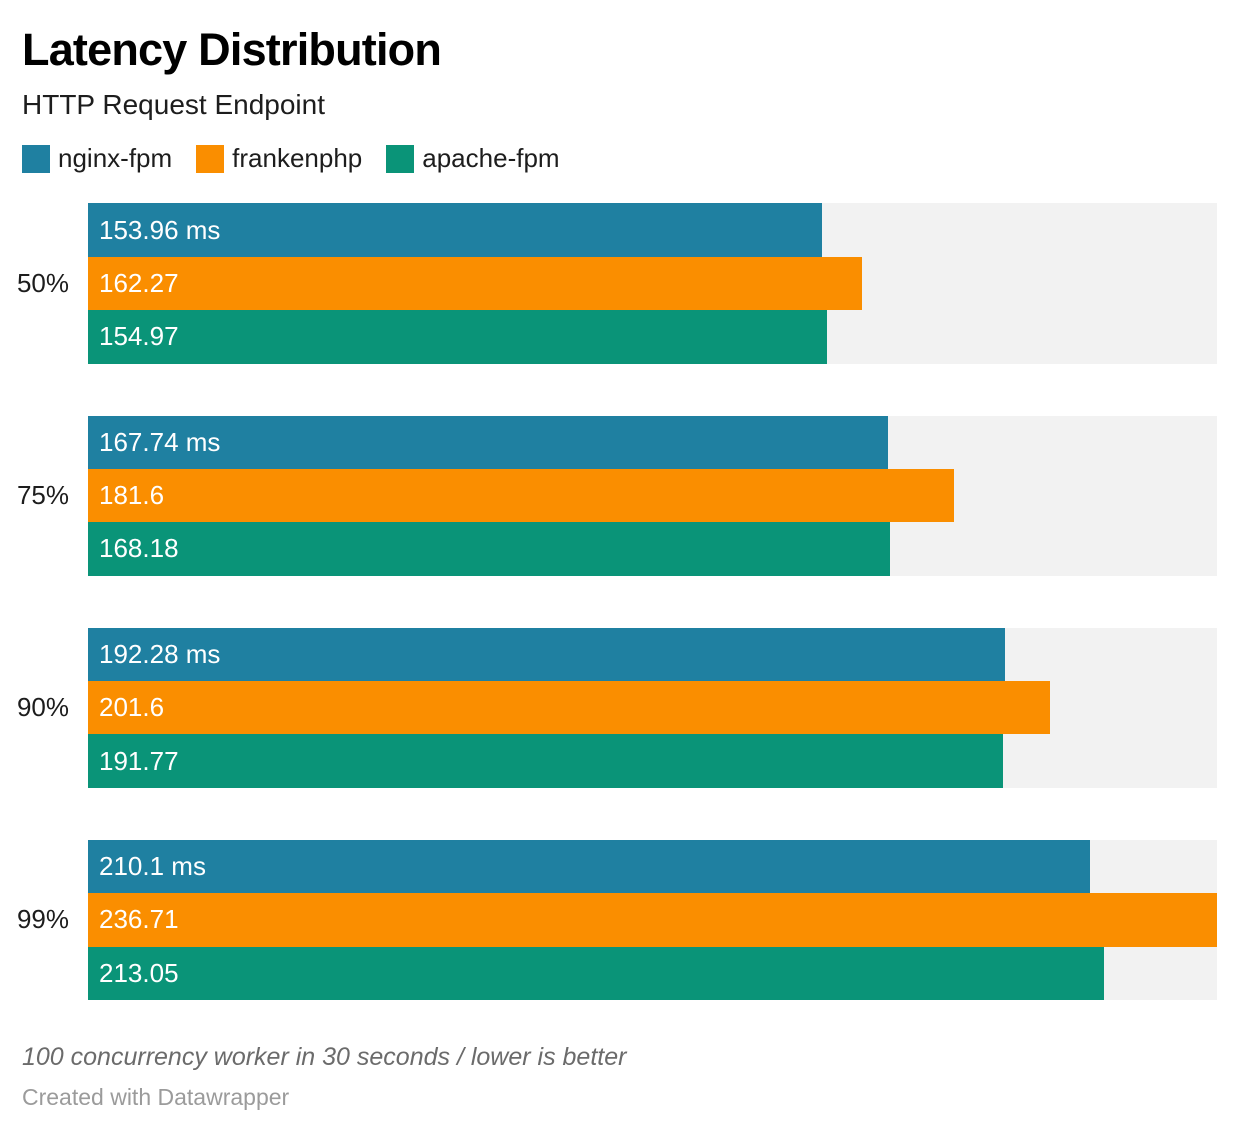 The width and height of the screenshot is (1240, 1126). Describe the element at coordinates (521, 495) in the screenshot. I see `bar-frankenphp-75%: 181.6` at that location.